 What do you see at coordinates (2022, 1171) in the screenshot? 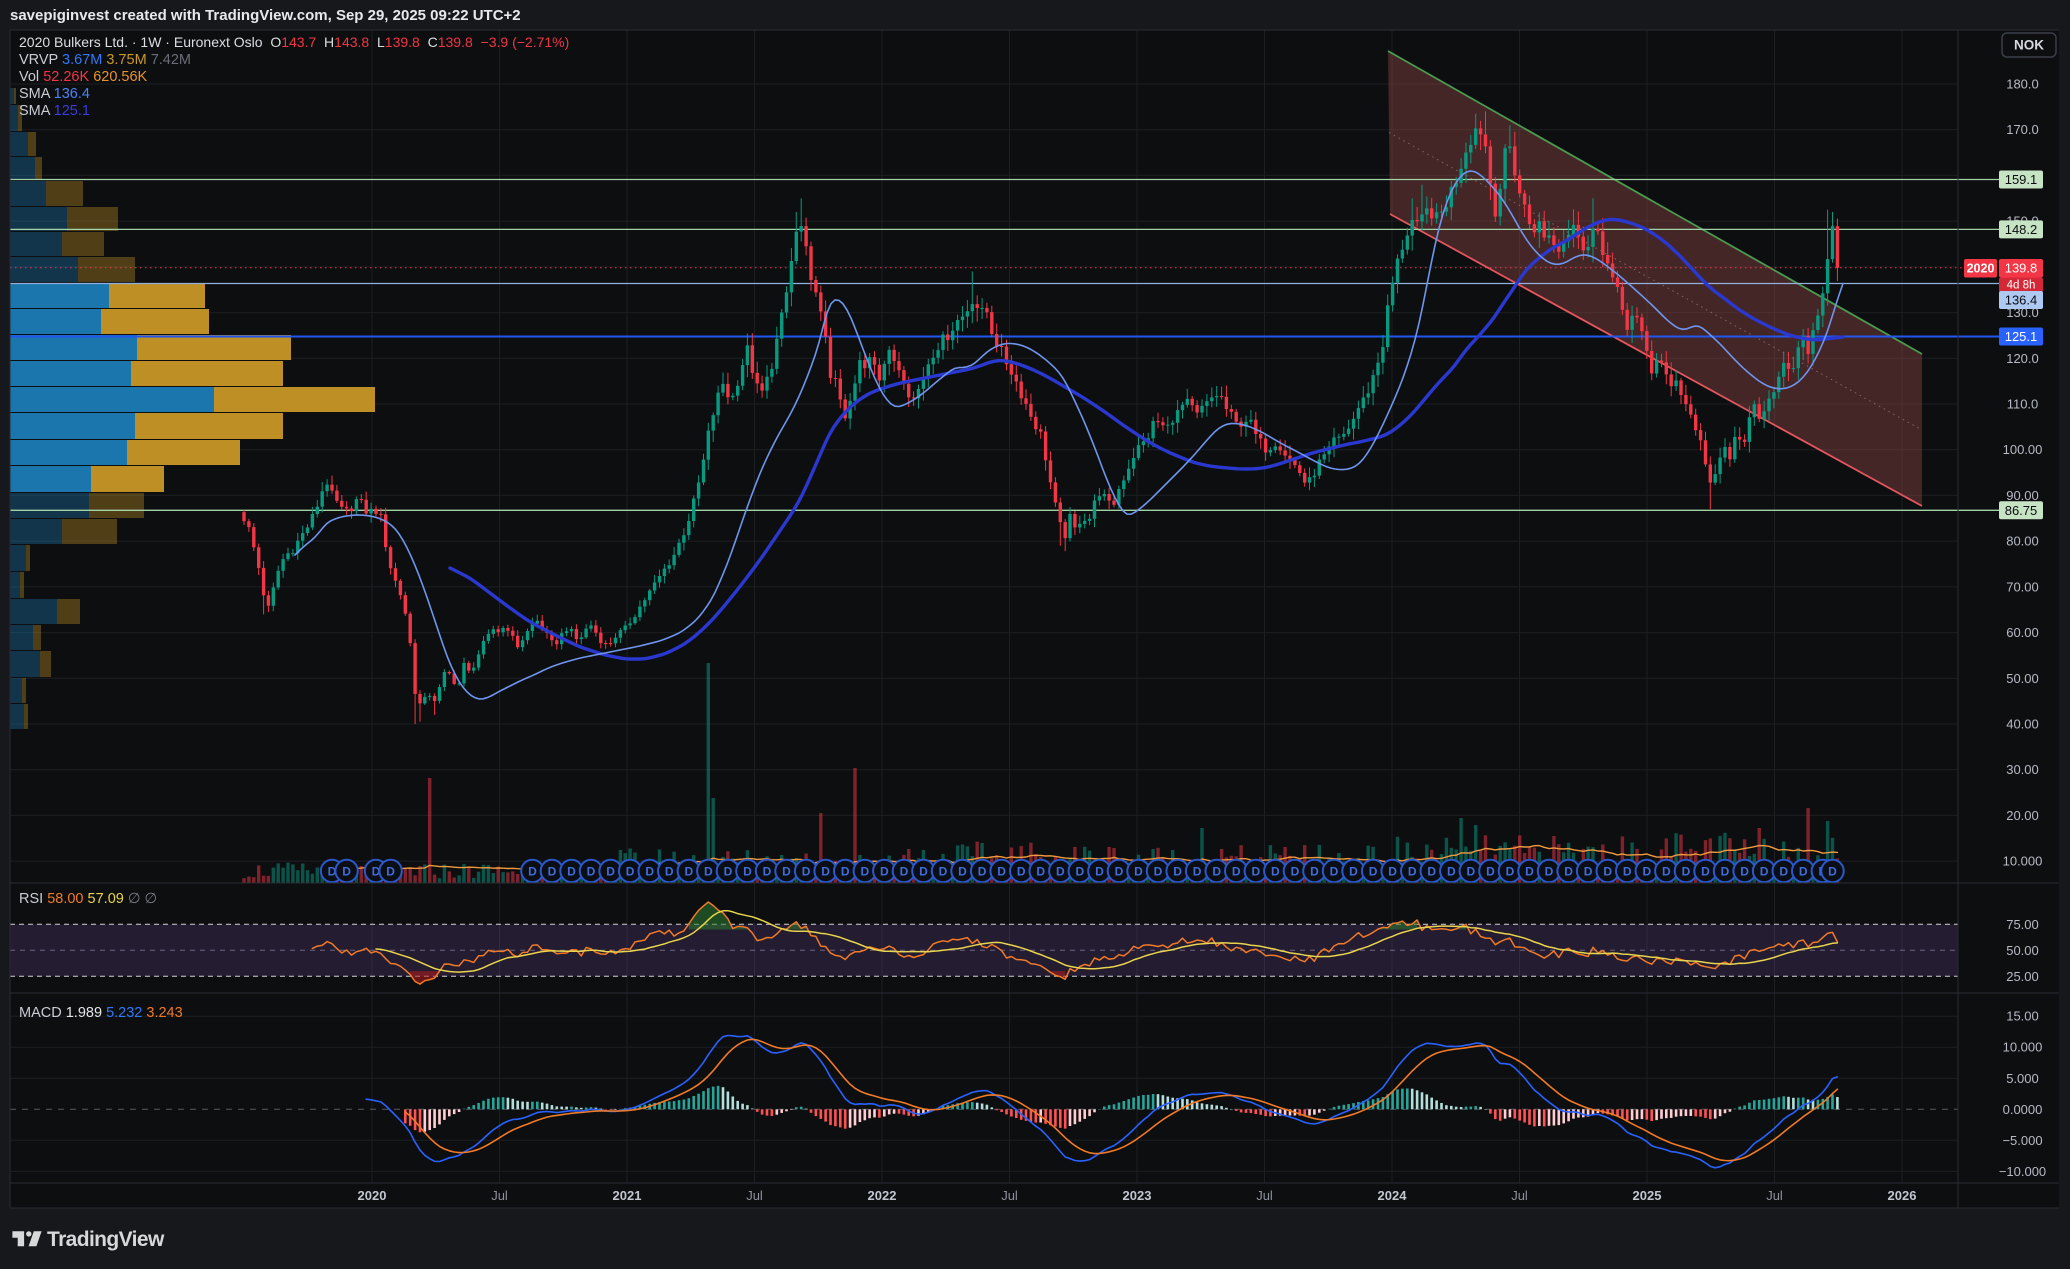
I see `svg-text: −10.000` at bounding box center [2022, 1171].